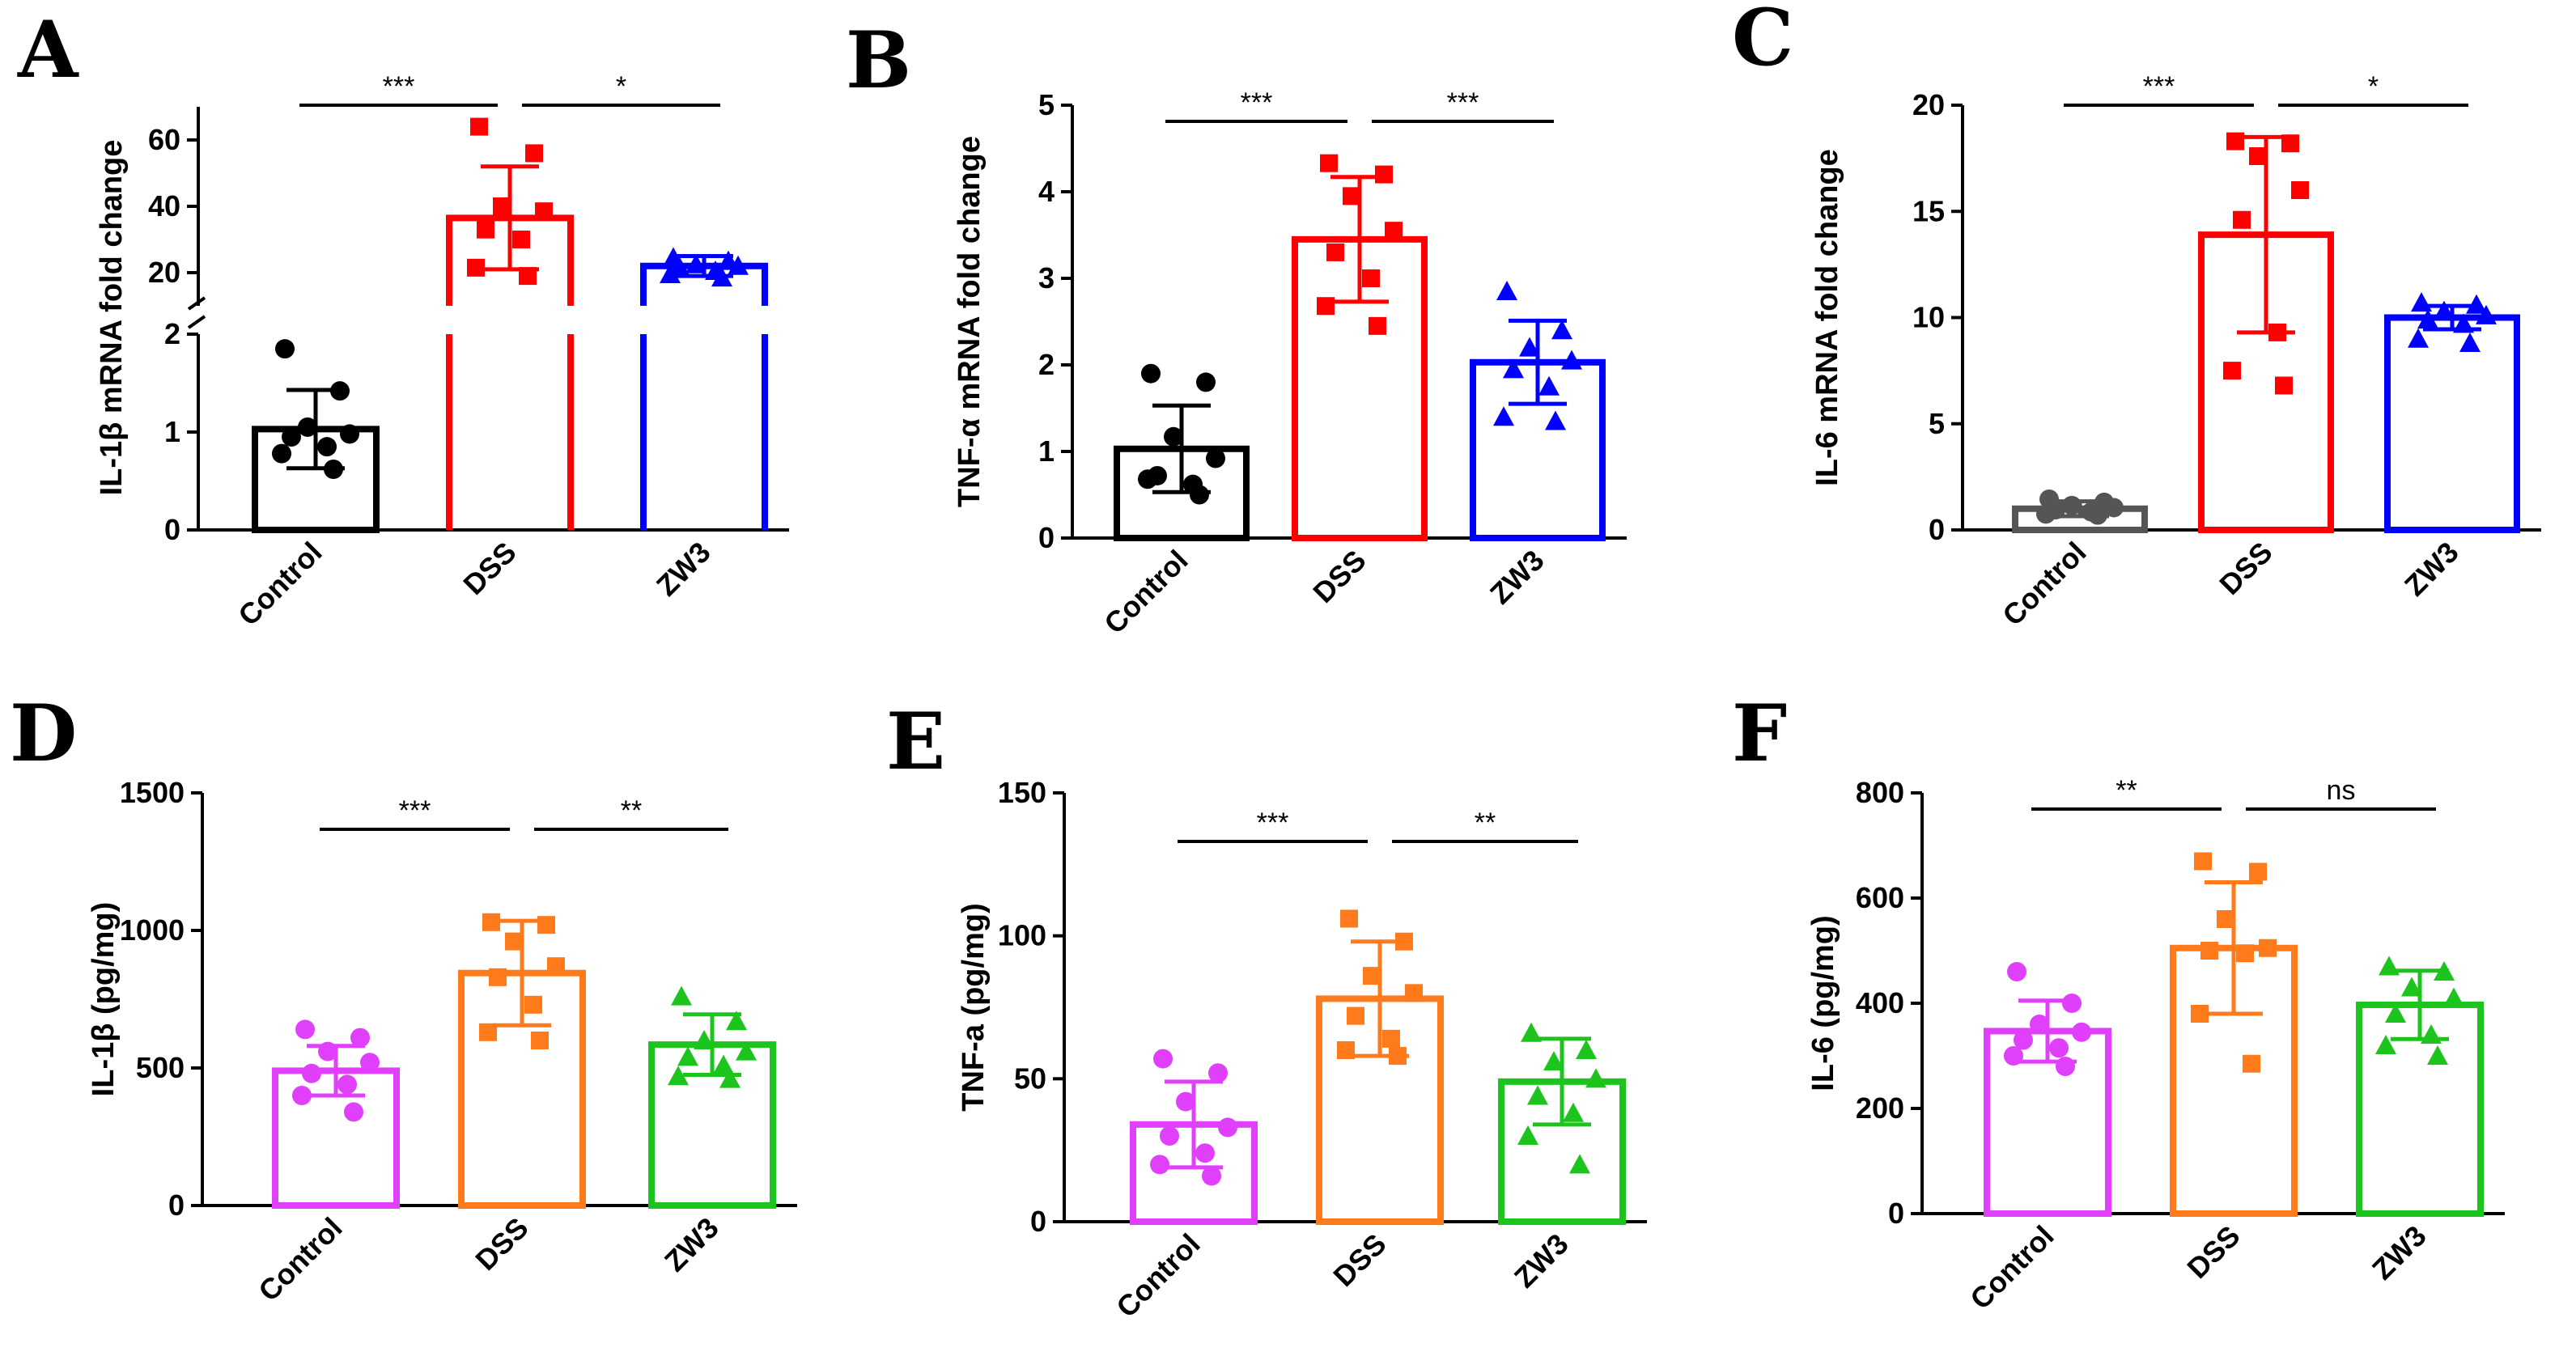 Image resolution: width=2576 pixels, height=1356 pixels. I want to click on y-tick-label: 400, so click(1880, 1003).